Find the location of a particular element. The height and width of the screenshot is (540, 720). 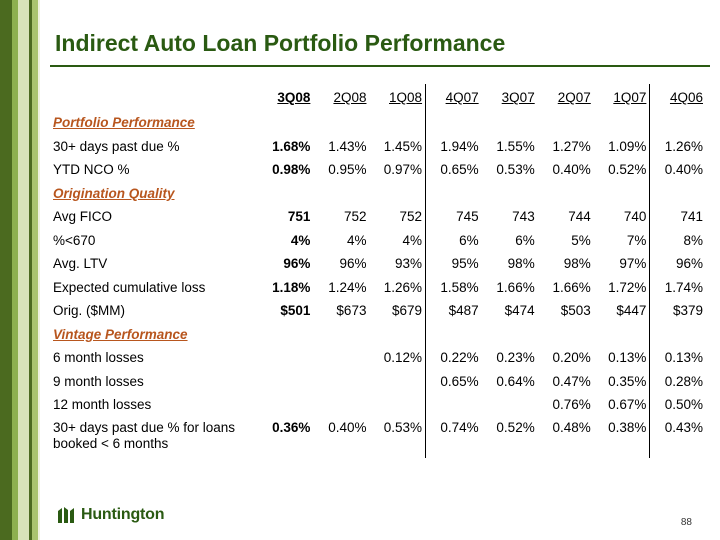

table-cell: 0.35% is located at coordinates (622, 381).